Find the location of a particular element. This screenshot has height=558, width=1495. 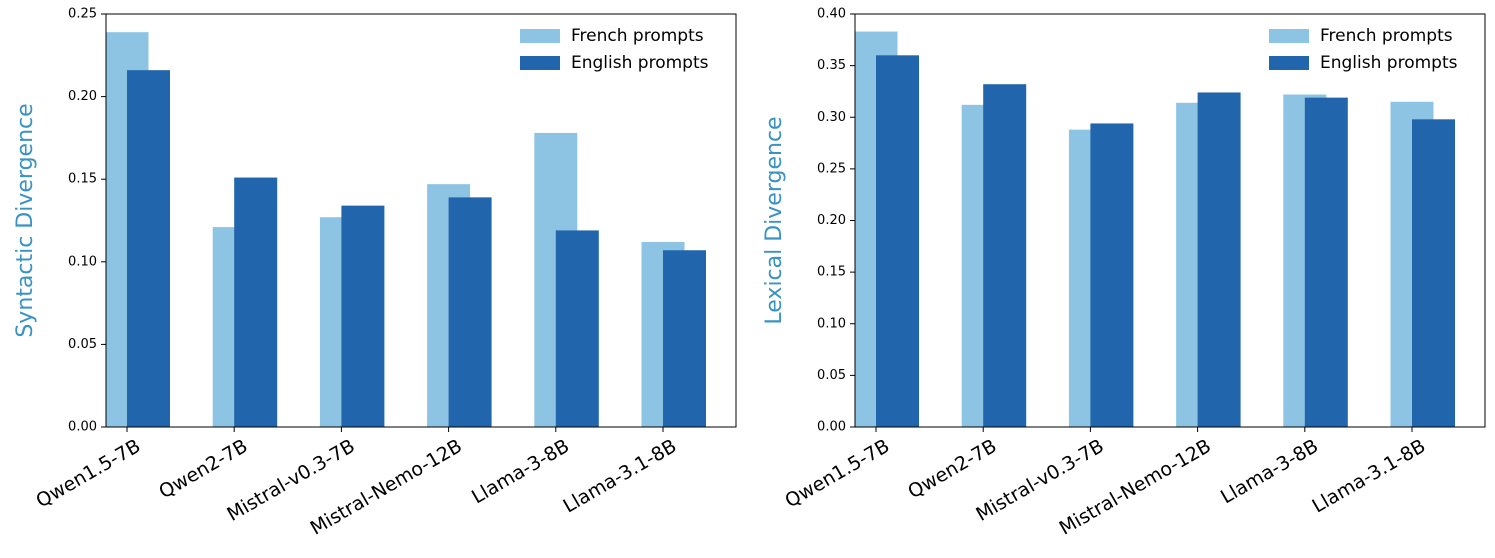

y-tick-label: 0.40 is located at coordinates (831, 14).